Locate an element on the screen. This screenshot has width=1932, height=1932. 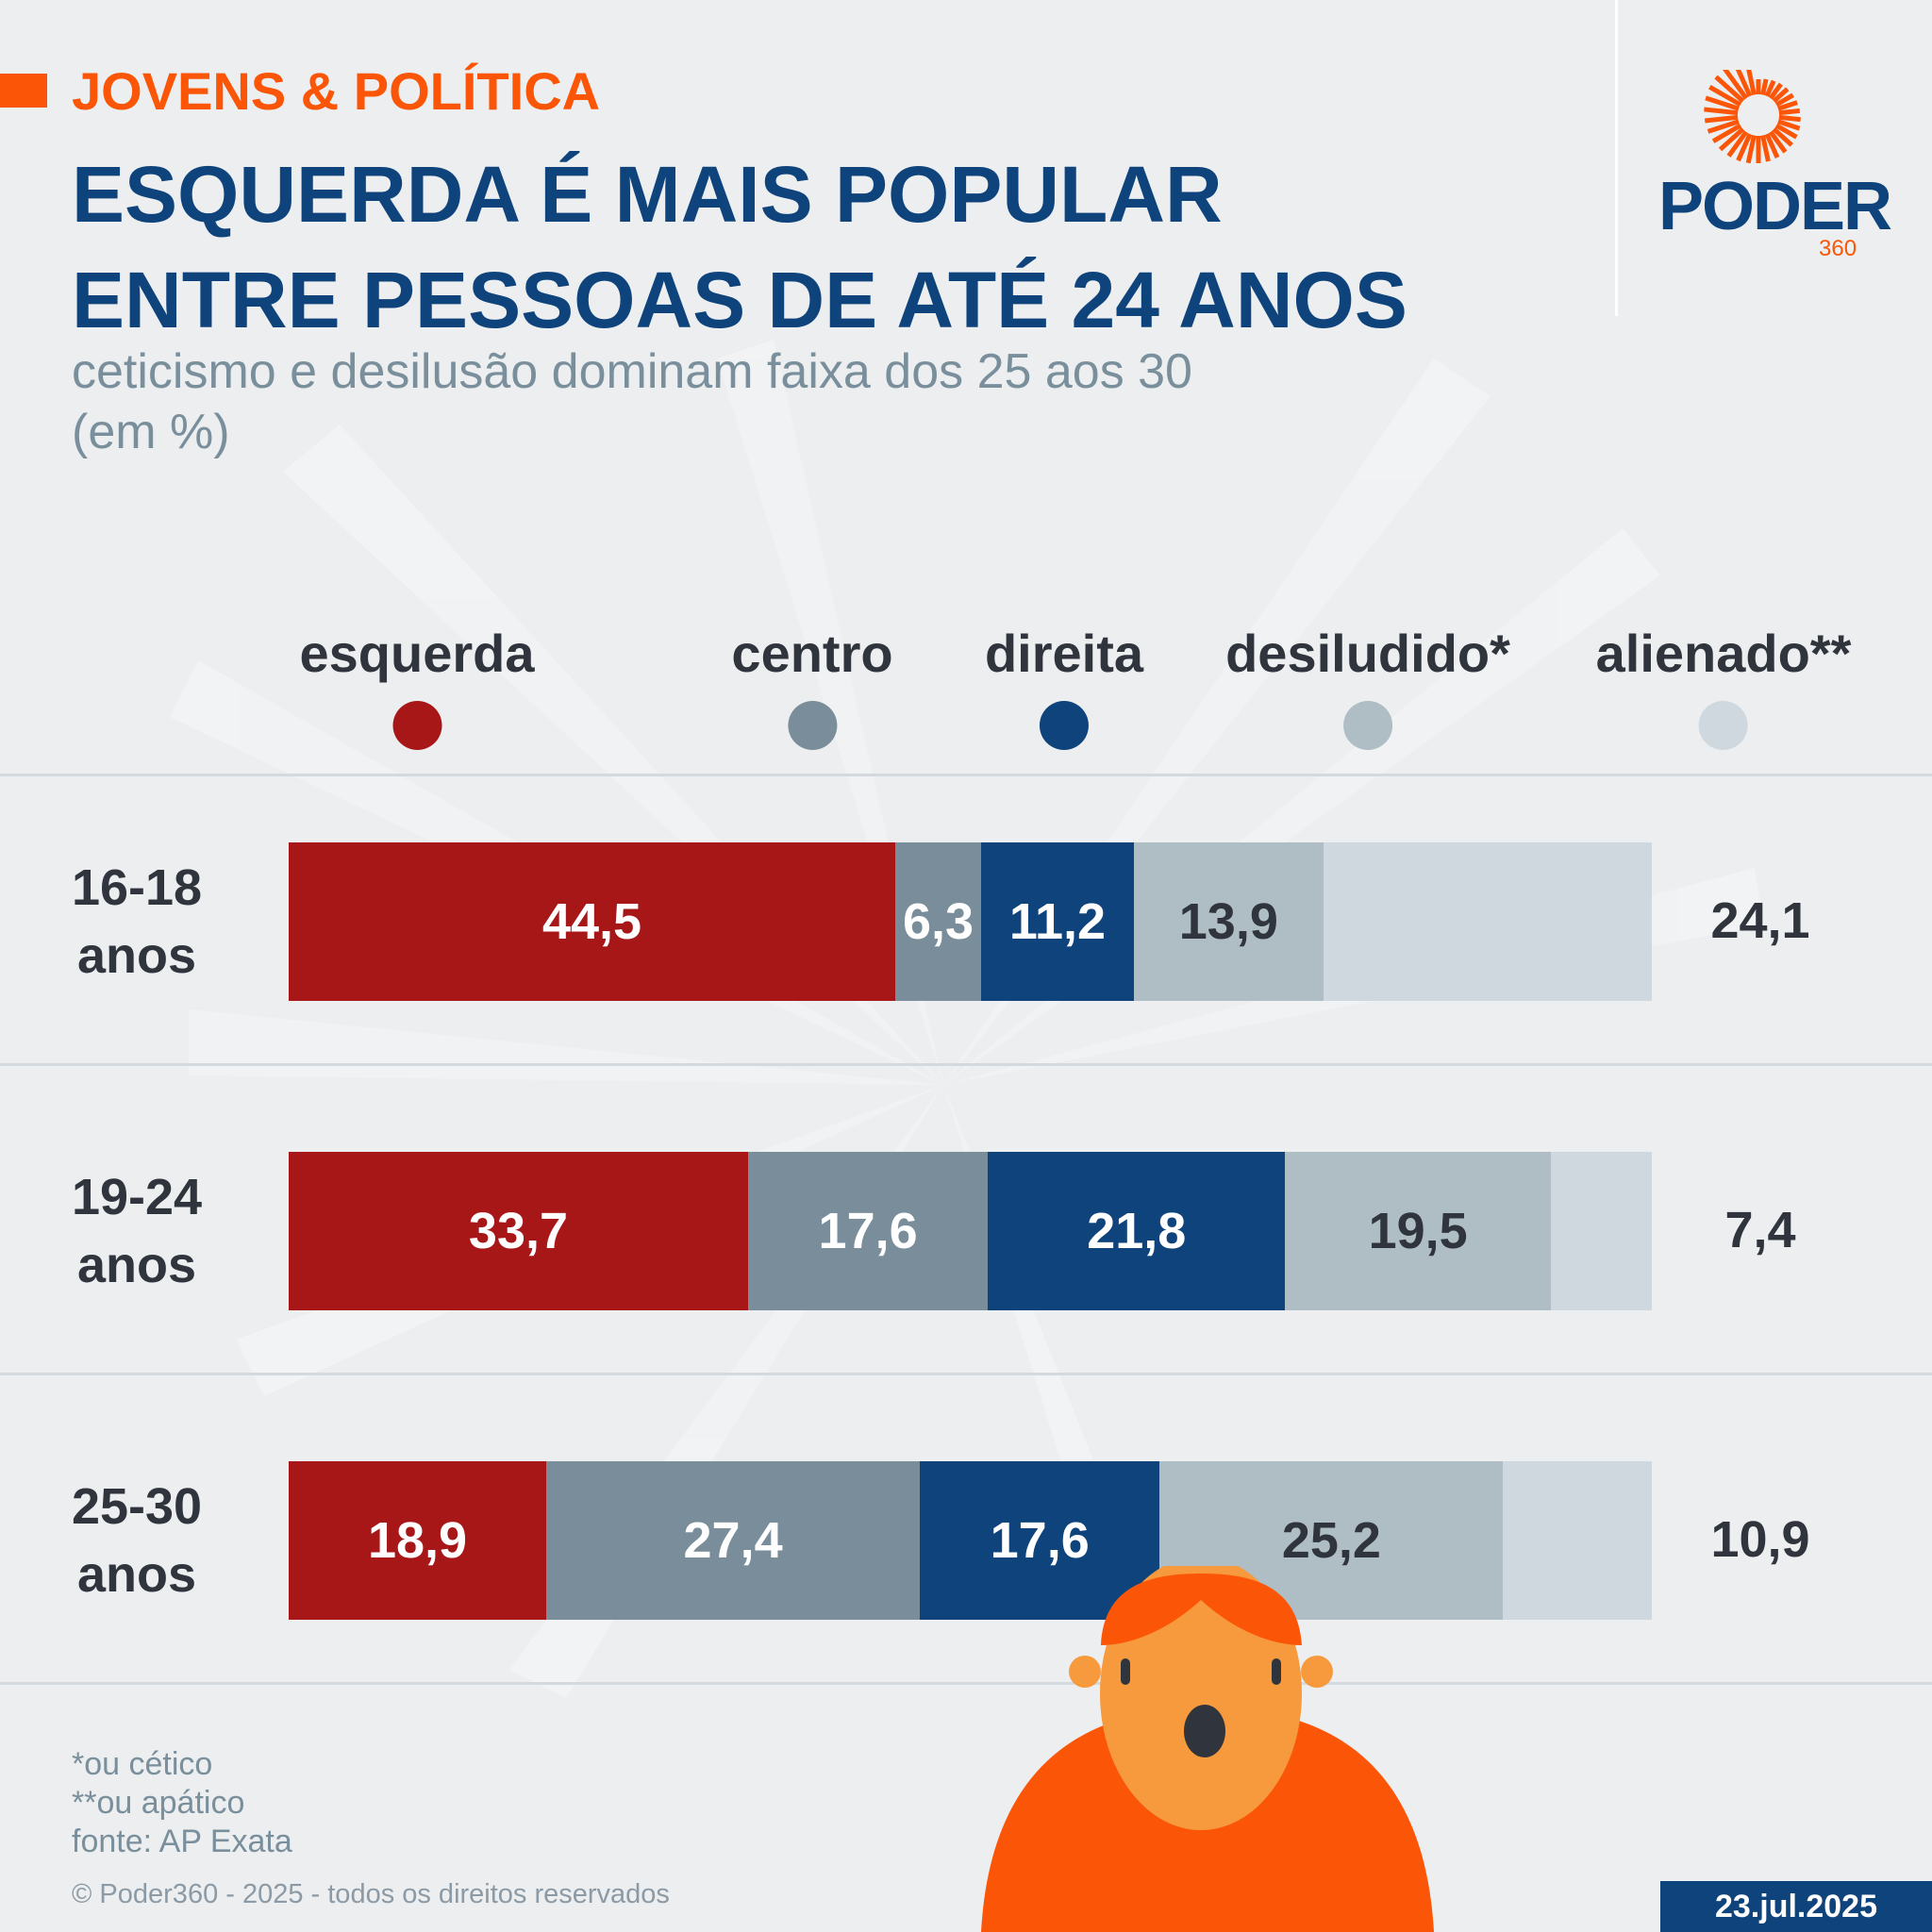
data-label: 33,7 is located at coordinates (518, 1231).